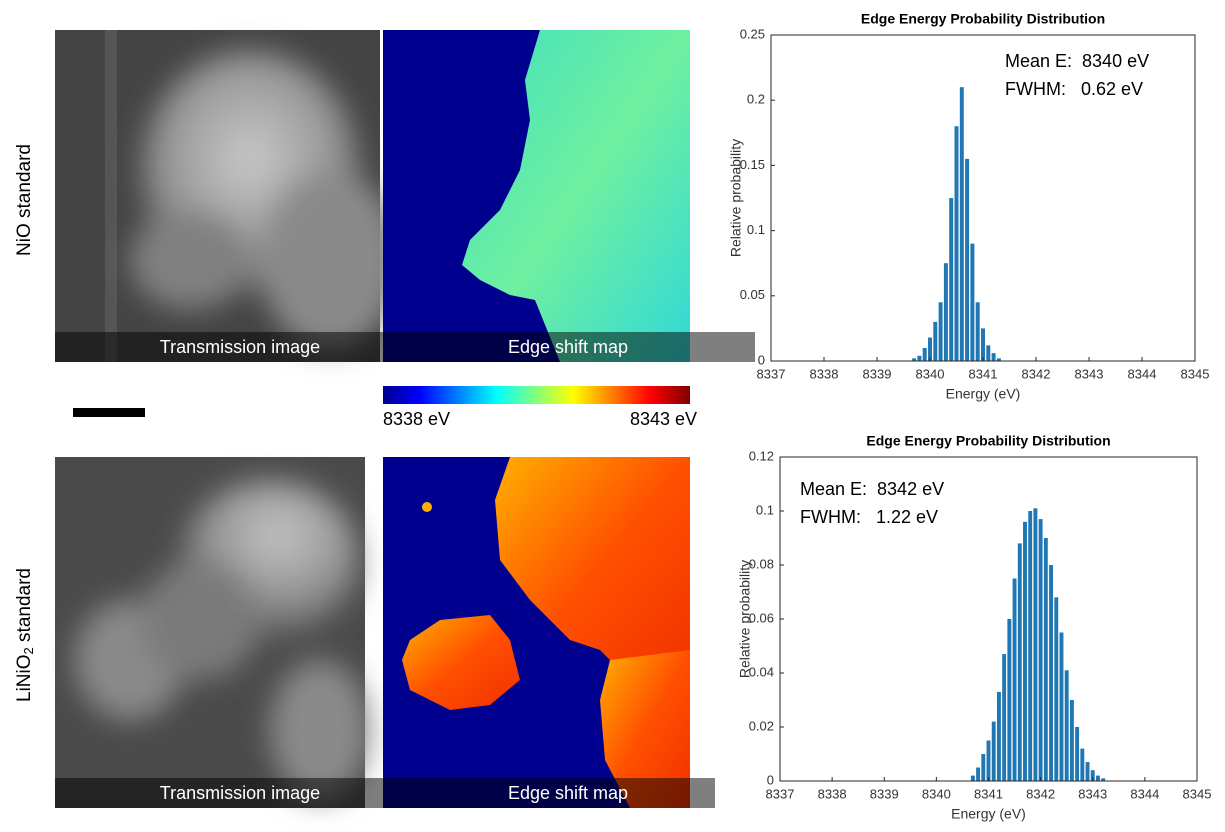 The image size is (1225, 832). What do you see at coordinates (28, 650) in the screenshot?
I see `row-label-subscript: 2` at bounding box center [28, 650].